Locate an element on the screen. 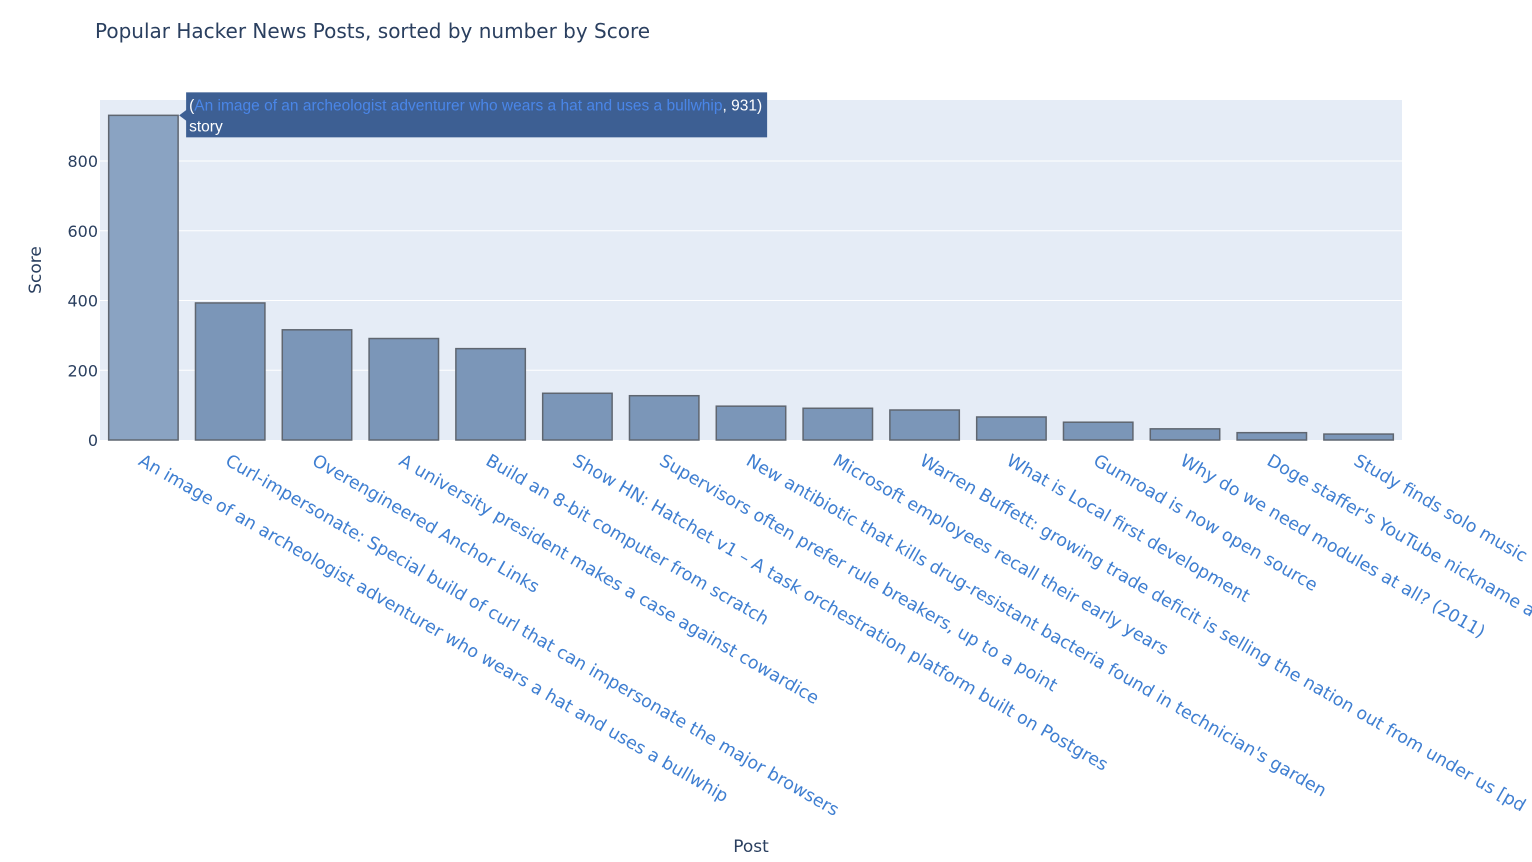 This screenshot has height=862, width=1532. tooltip-value: , 931) is located at coordinates (742, 105).